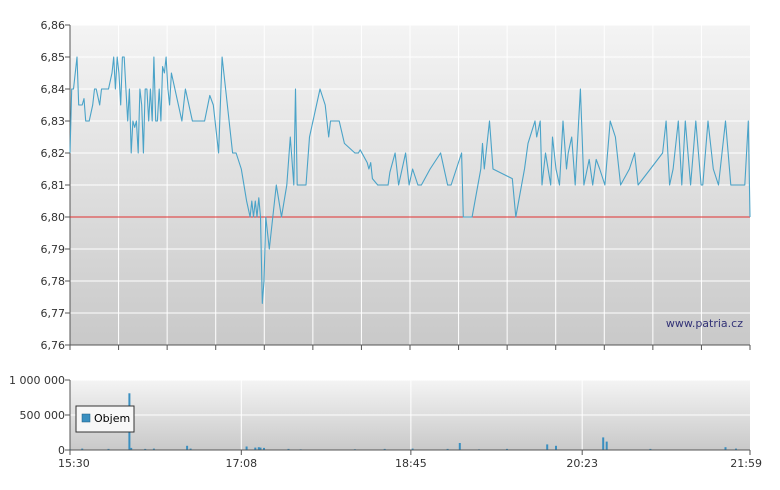 This screenshot has height=490, width=780. Describe the element at coordinates (53, 121) in the screenshot. I see `price-y-tick-label: 6,83` at that location.